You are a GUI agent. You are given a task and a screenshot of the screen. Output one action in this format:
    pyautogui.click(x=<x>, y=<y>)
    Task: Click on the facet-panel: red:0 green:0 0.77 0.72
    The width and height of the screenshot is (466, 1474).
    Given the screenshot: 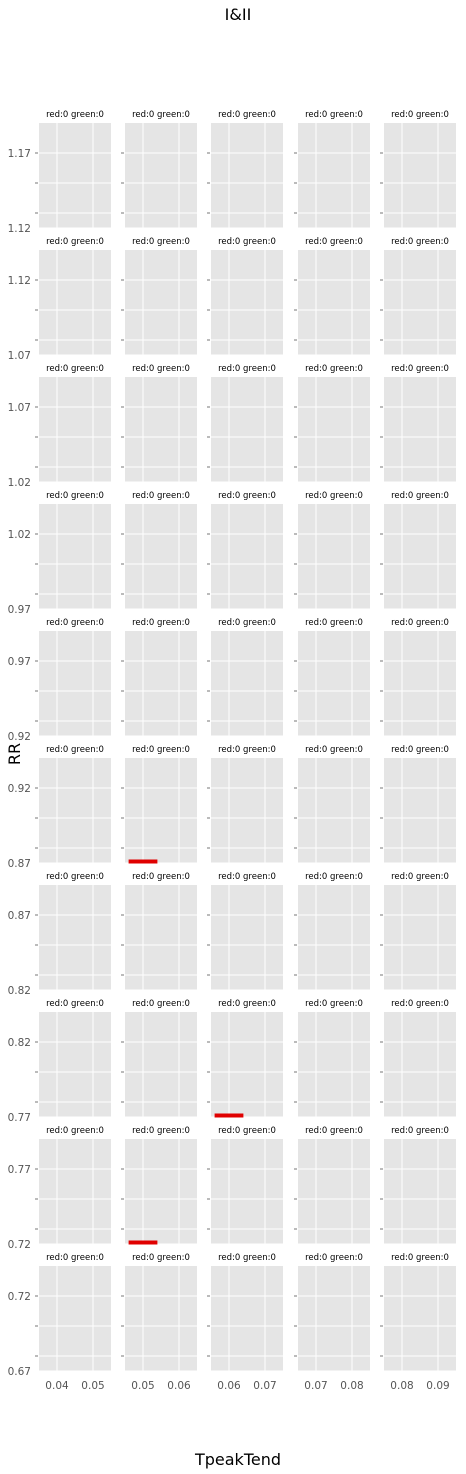 What is the action you would take?
    pyautogui.click(x=59, y=1188)
    